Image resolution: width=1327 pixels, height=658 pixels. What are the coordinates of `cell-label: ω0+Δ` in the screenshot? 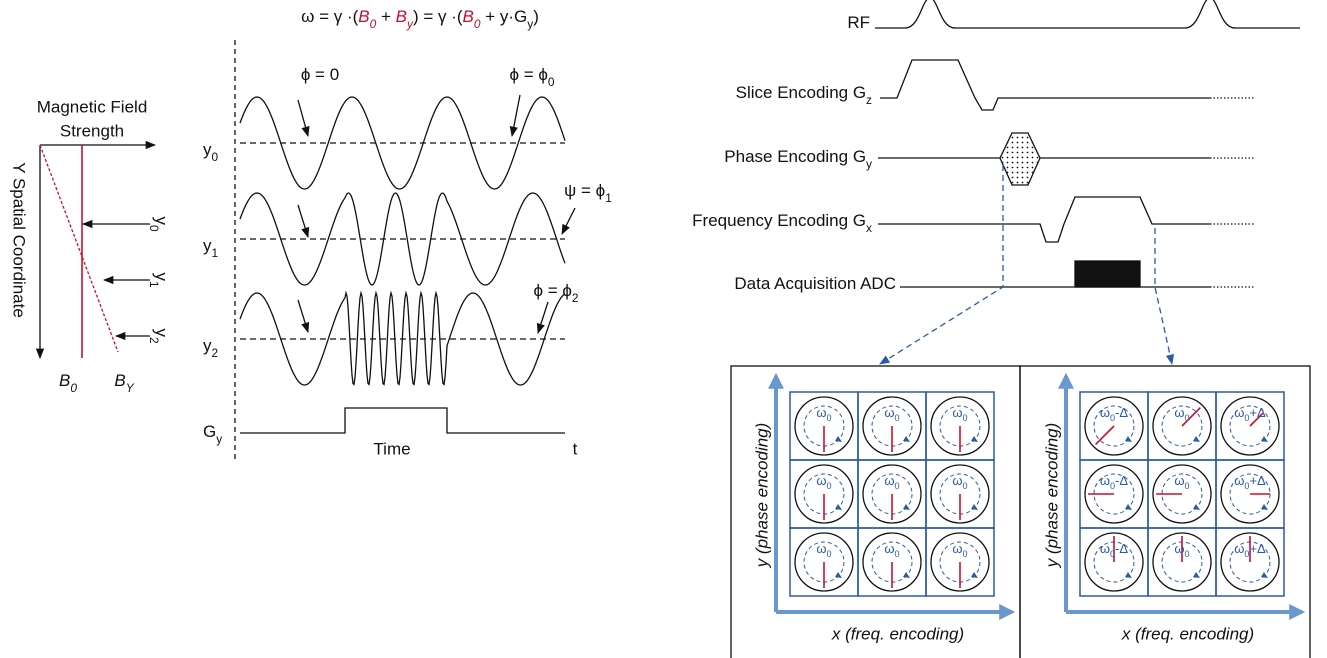 It's located at (1250, 482).